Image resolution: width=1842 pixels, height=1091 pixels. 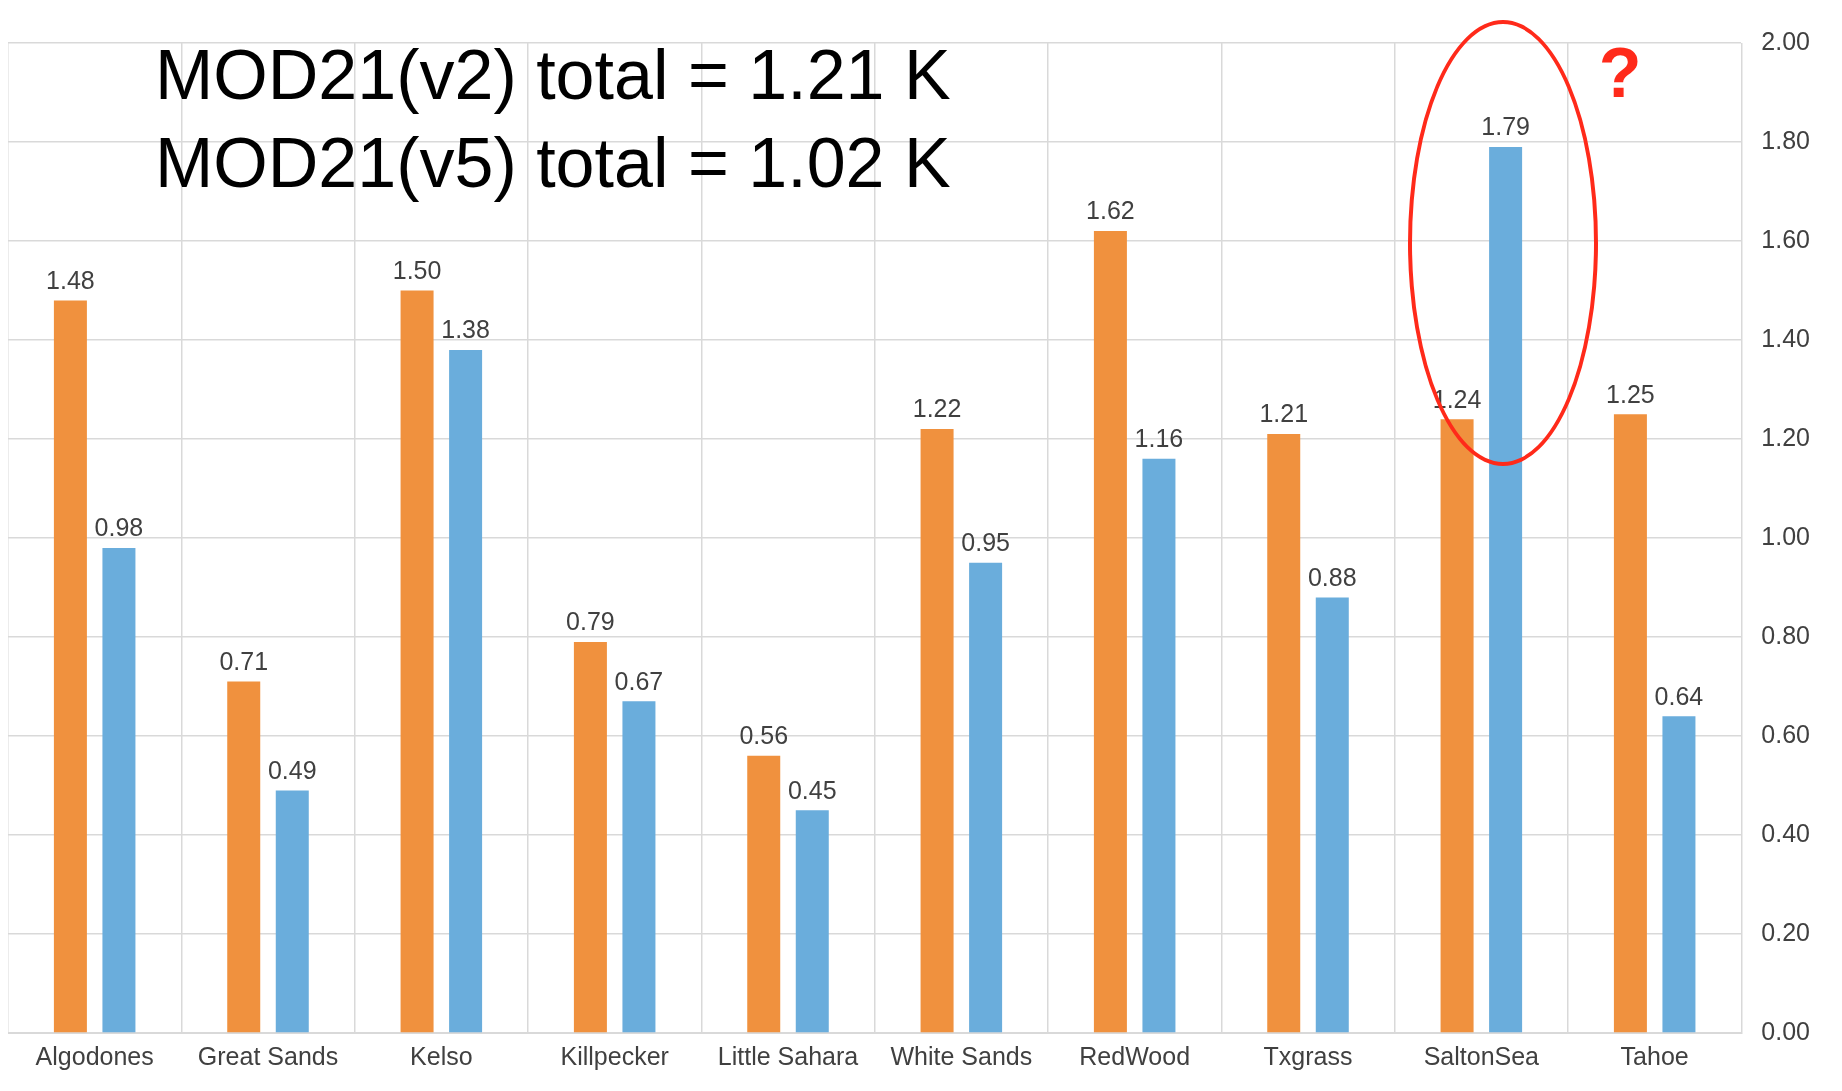 I want to click on data-label: 0.56, so click(x=764, y=735).